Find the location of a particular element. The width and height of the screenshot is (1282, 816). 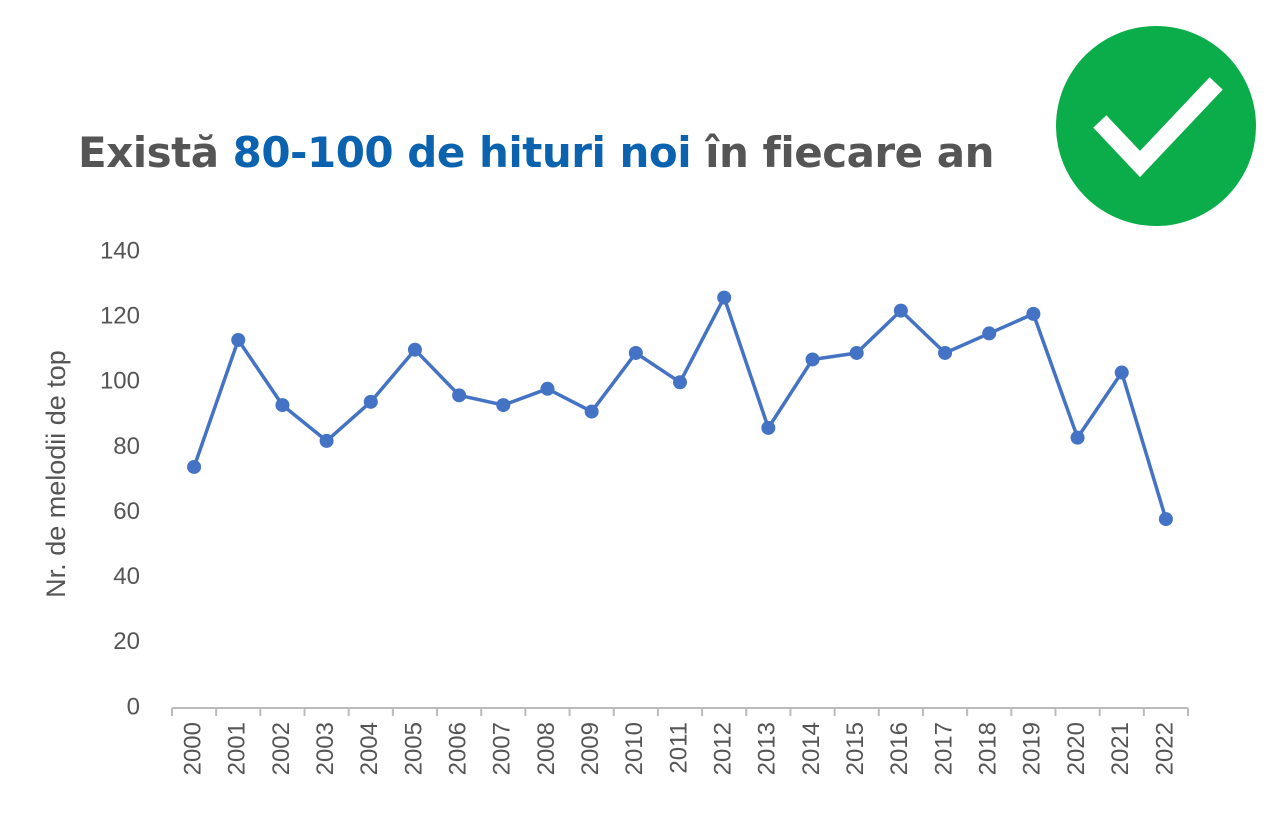

x-tick-label: 2000 is located at coordinates (192, 748).